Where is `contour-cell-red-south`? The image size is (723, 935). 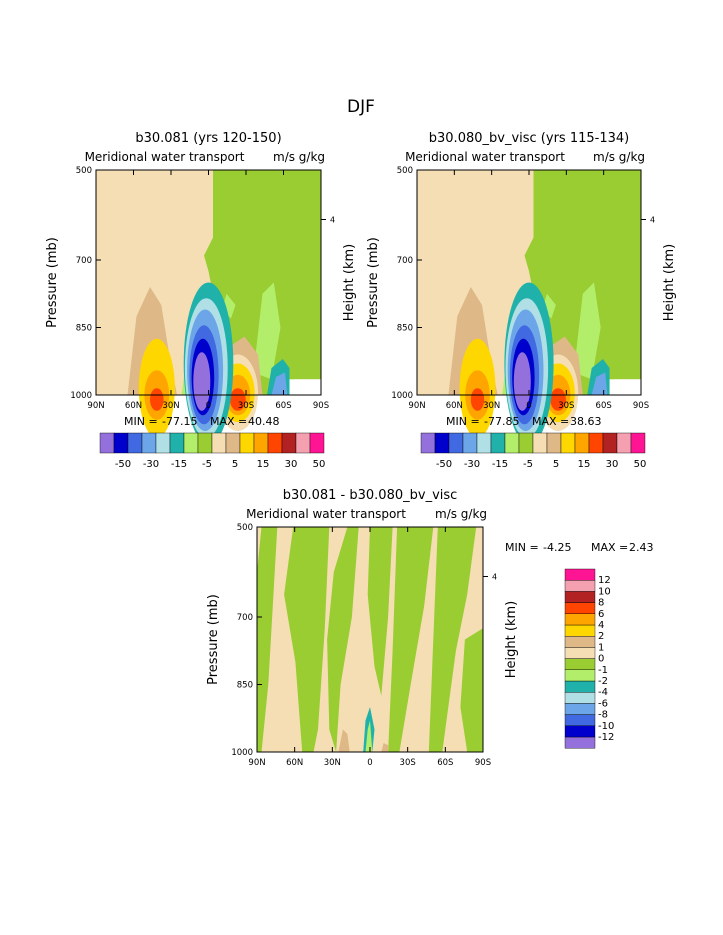
contour-cell-red-south is located at coordinates (558, 399).